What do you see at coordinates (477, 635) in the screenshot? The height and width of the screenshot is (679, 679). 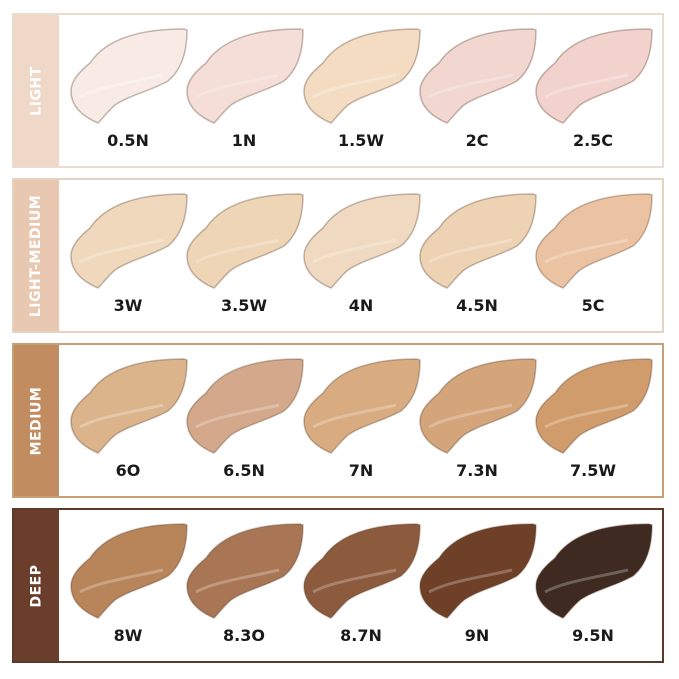 I see `shade-label: 9N` at bounding box center [477, 635].